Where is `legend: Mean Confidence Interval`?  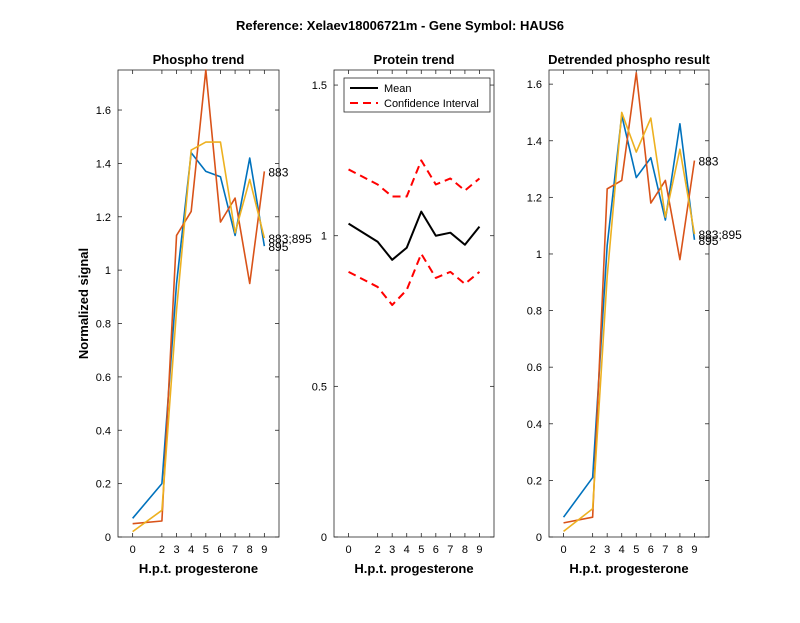
legend: Mean Confidence Interval is located at coordinates (417, 95).